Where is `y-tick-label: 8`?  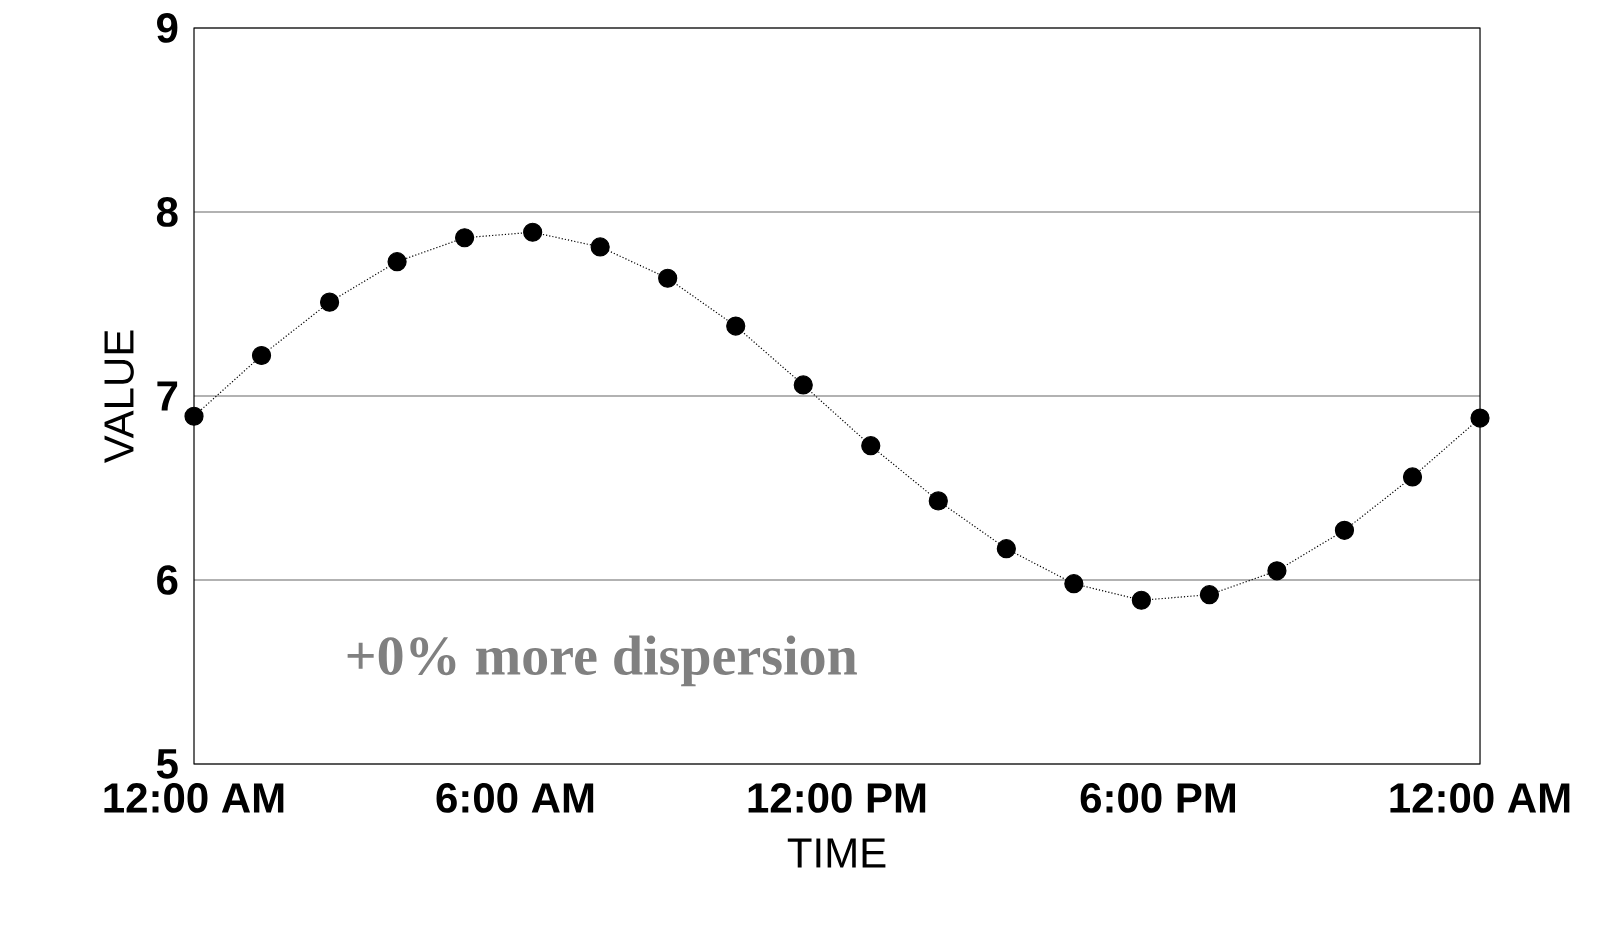 y-tick-label: 8 is located at coordinates (167, 212).